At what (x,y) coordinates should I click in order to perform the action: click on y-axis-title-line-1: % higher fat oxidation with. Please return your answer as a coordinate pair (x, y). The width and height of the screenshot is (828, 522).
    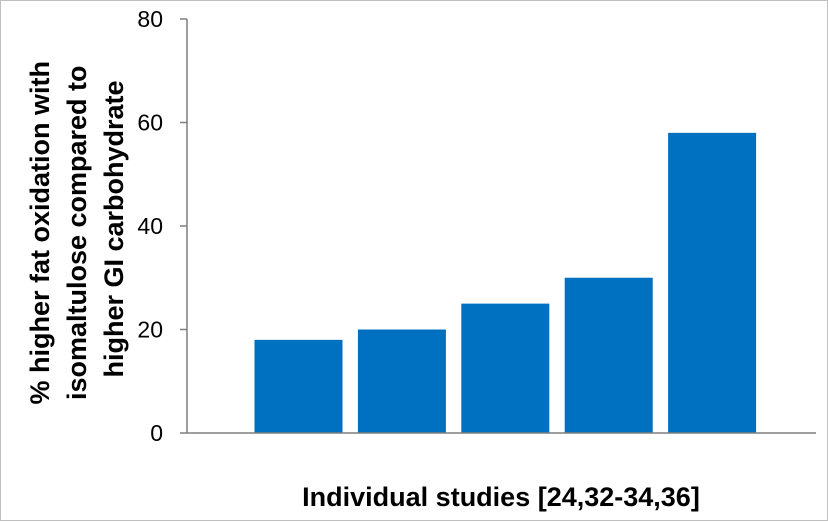
    Looking at the image, I should click on (40, 233).